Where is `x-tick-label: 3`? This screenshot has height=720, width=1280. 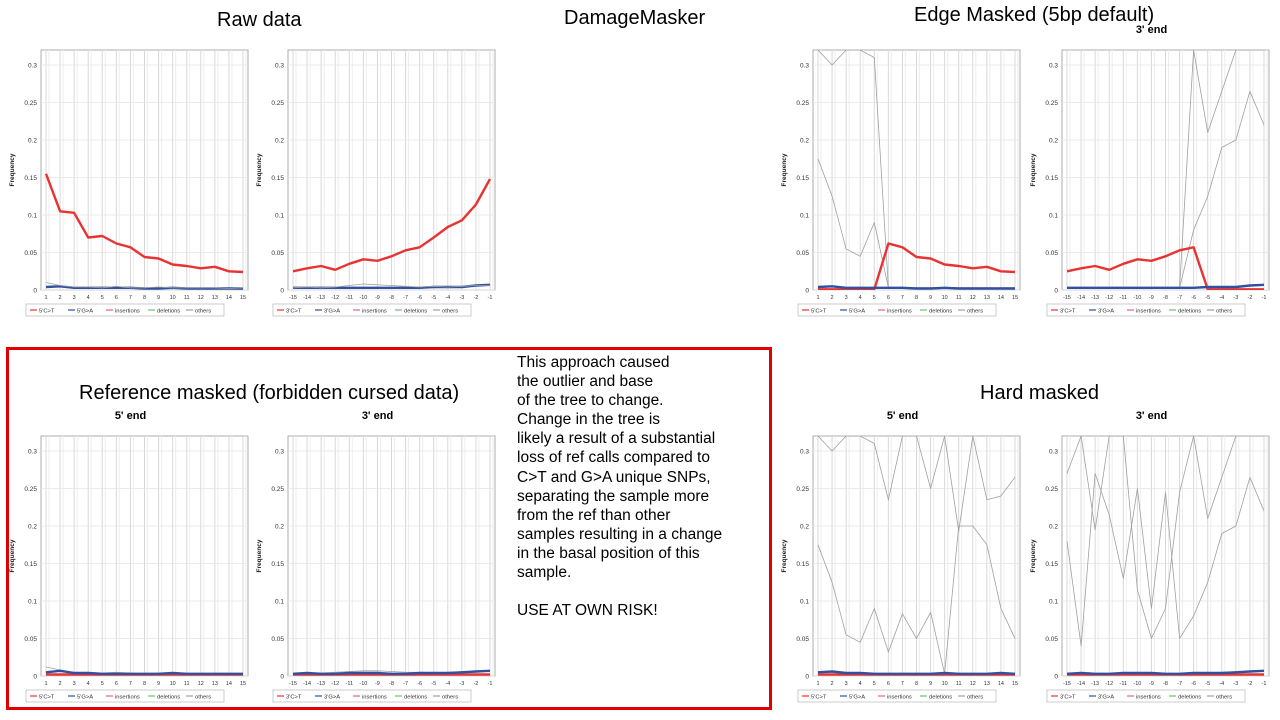
x-tick-label: 3 is located at coordinates (846, 684).